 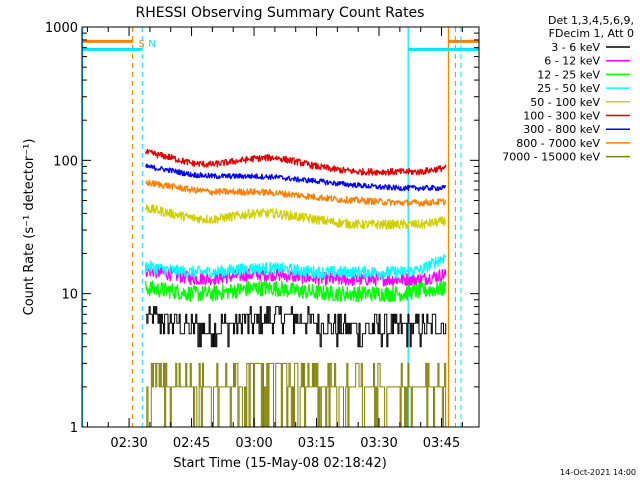 I want to click on legend-header-line-1: Det 1,3,4,5,6,9,, so click(x=591, y=20).